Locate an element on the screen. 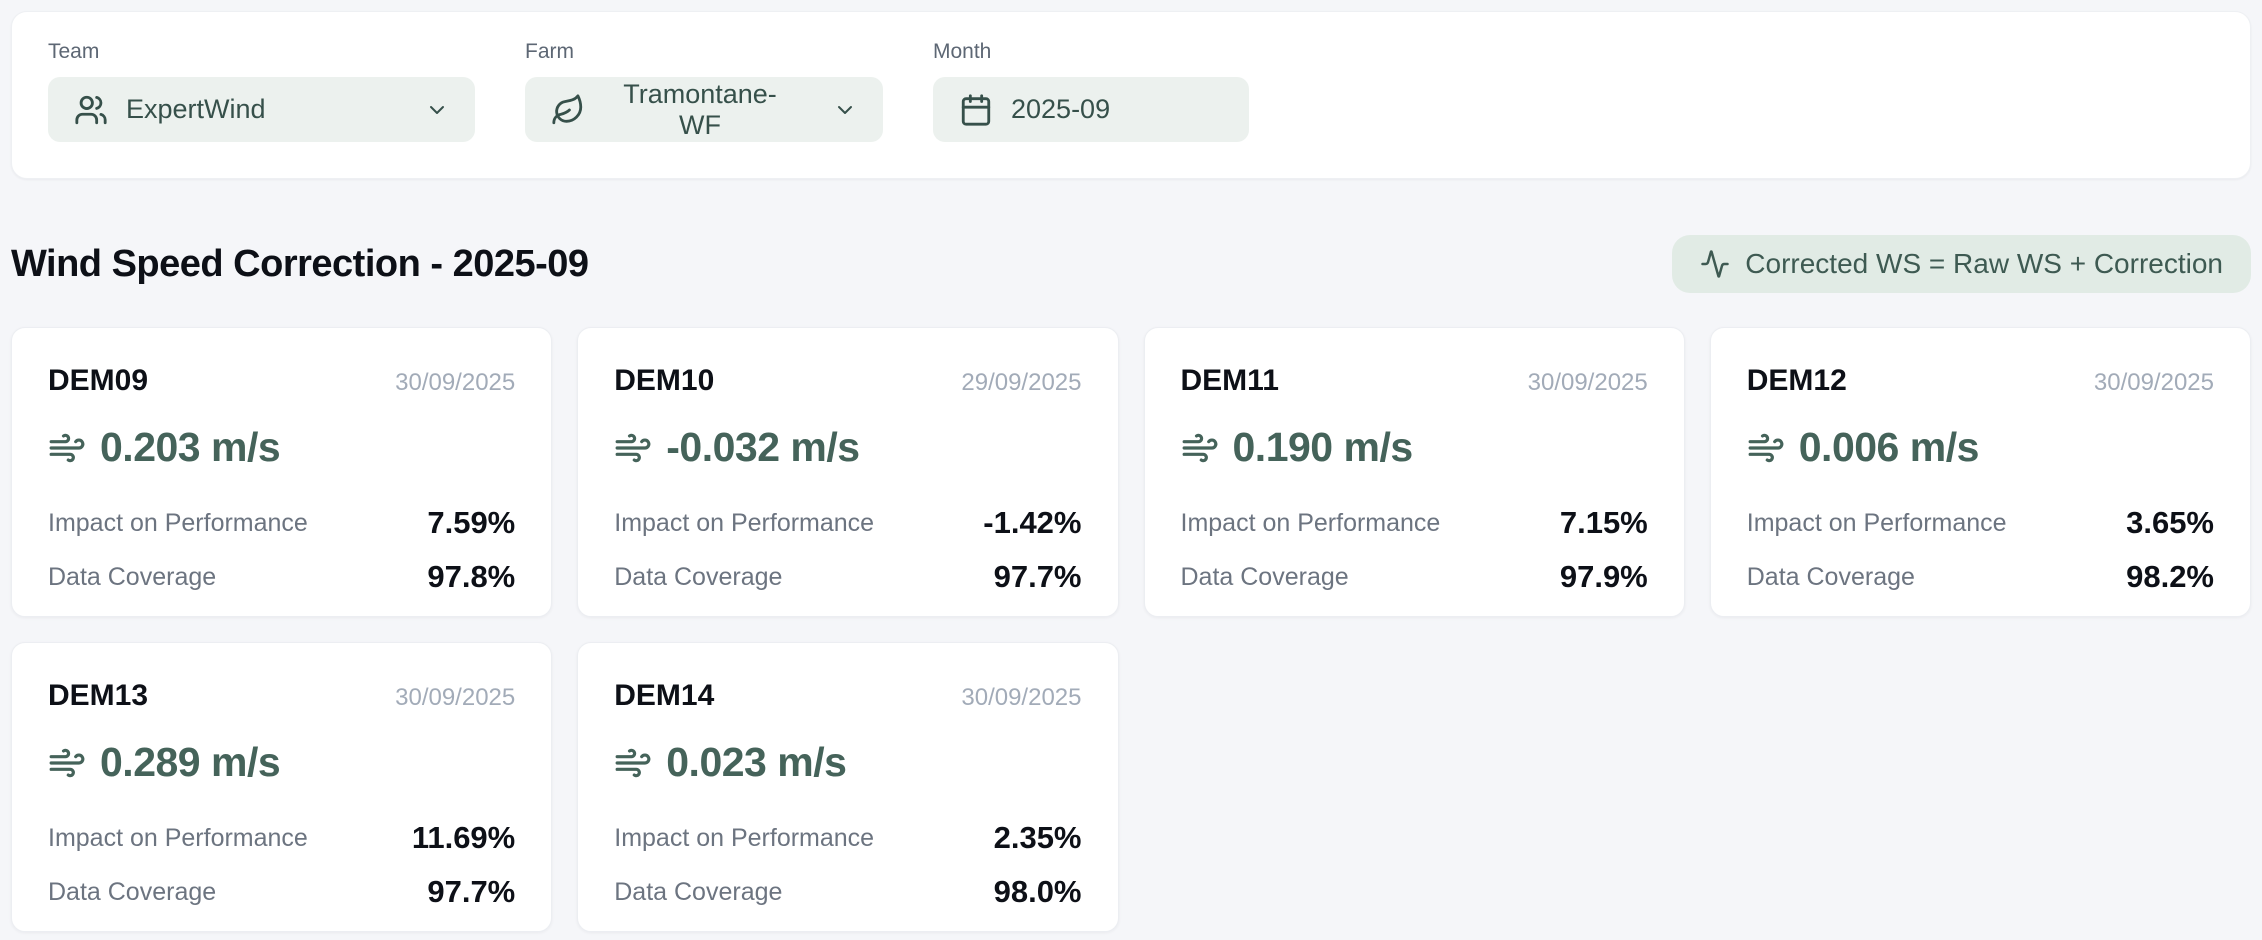 This screenshot has height=940, width=2262. card-head: DEM11 30/09/2025 is located at coordinates (1414, 381).